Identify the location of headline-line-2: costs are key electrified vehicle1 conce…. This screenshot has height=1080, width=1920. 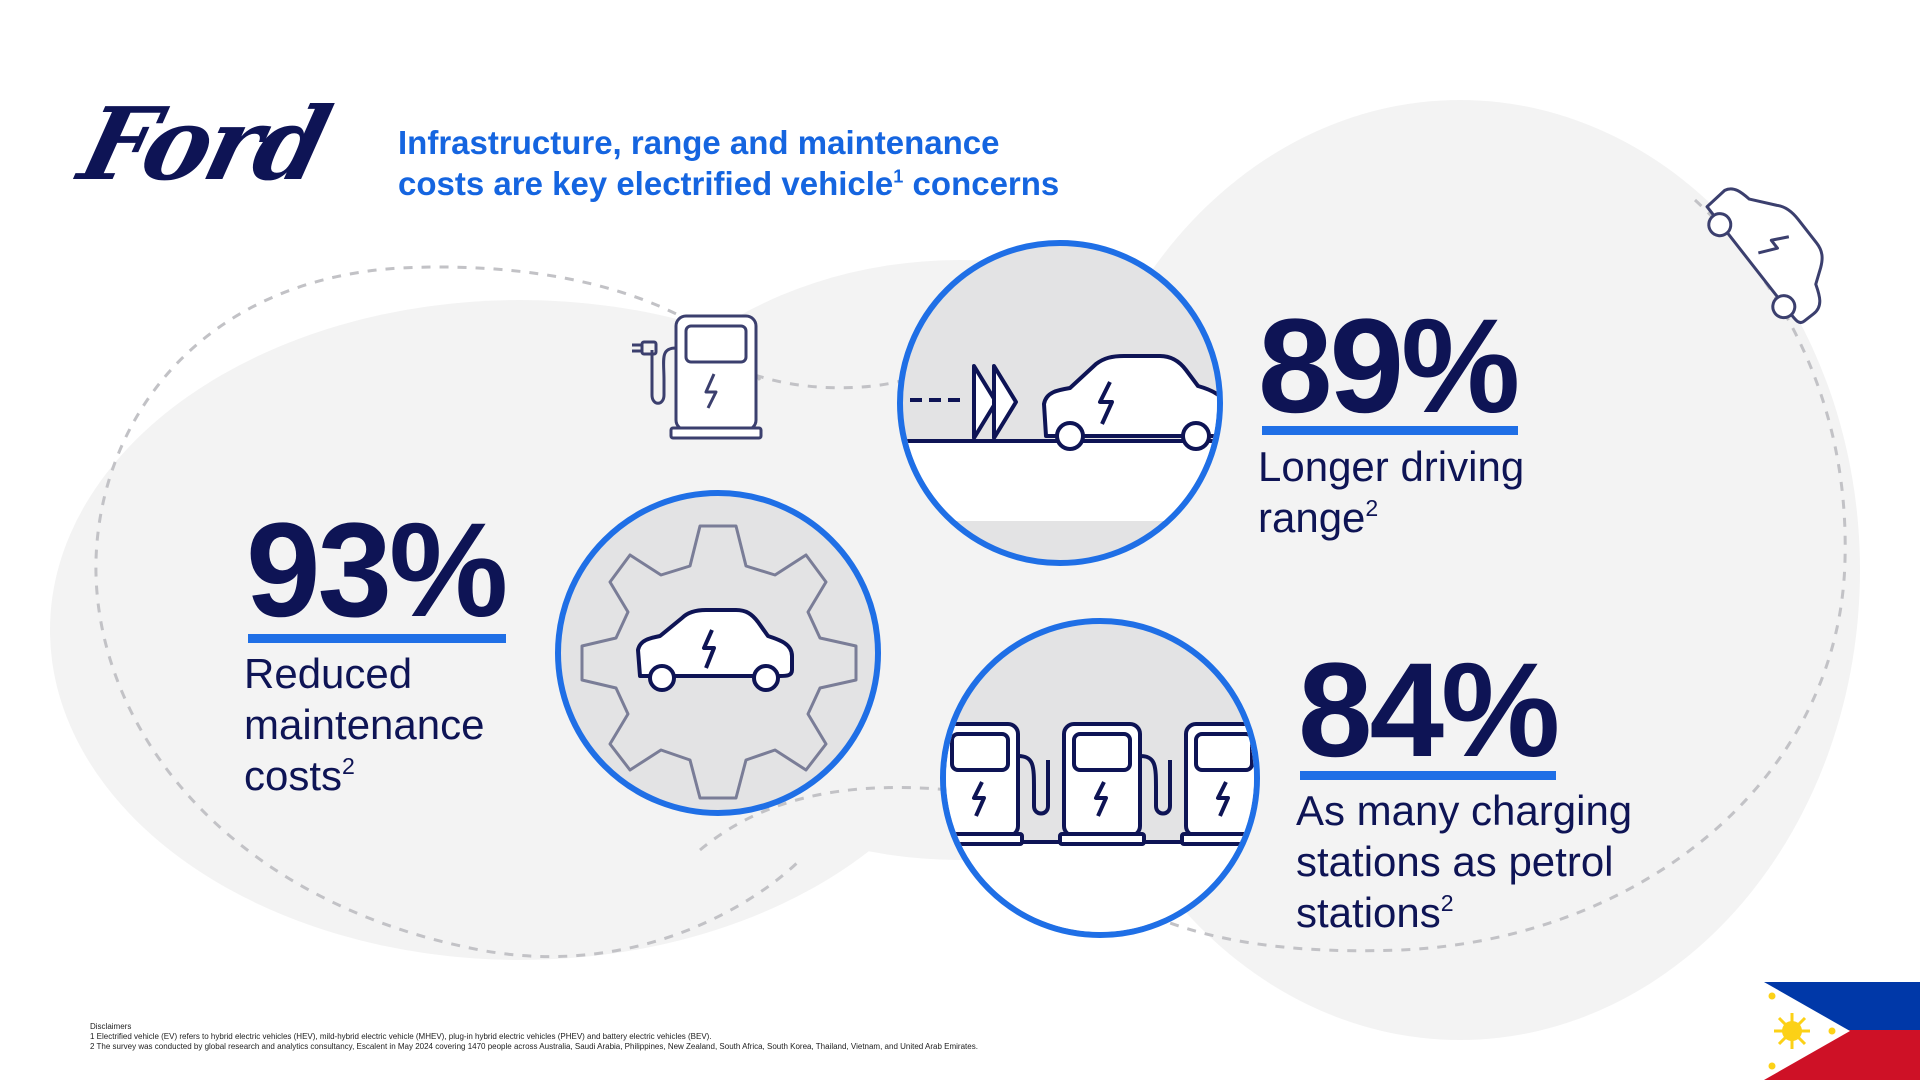
(729, 183).